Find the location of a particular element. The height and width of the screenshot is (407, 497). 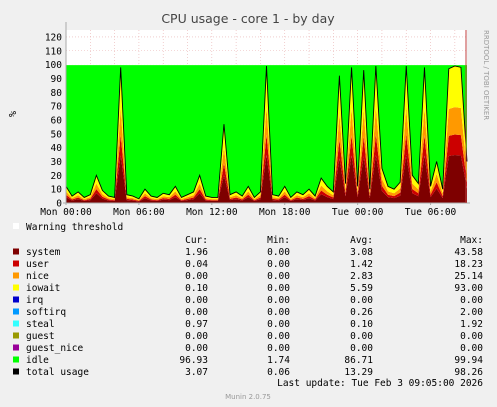

legend-value: 98.26 is located at coordinates (468, 372).